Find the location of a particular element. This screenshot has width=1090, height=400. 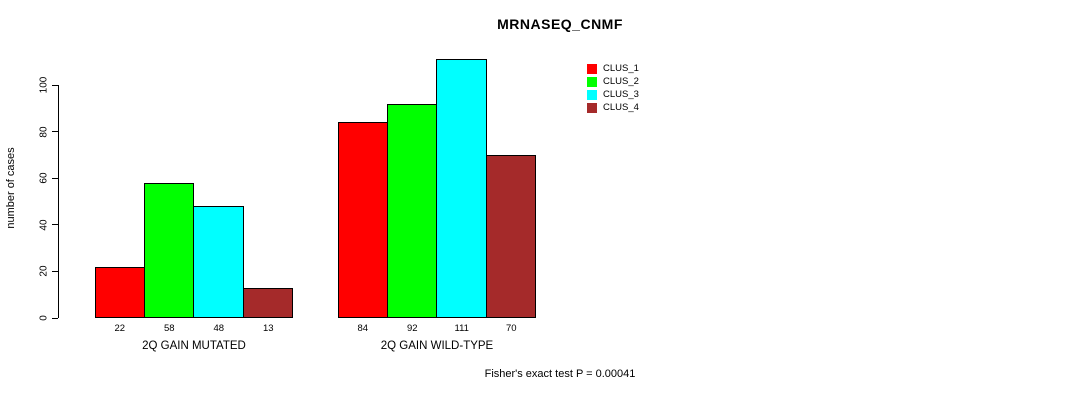

bar-clus_4-group1 is located at coordinates (267, 302).